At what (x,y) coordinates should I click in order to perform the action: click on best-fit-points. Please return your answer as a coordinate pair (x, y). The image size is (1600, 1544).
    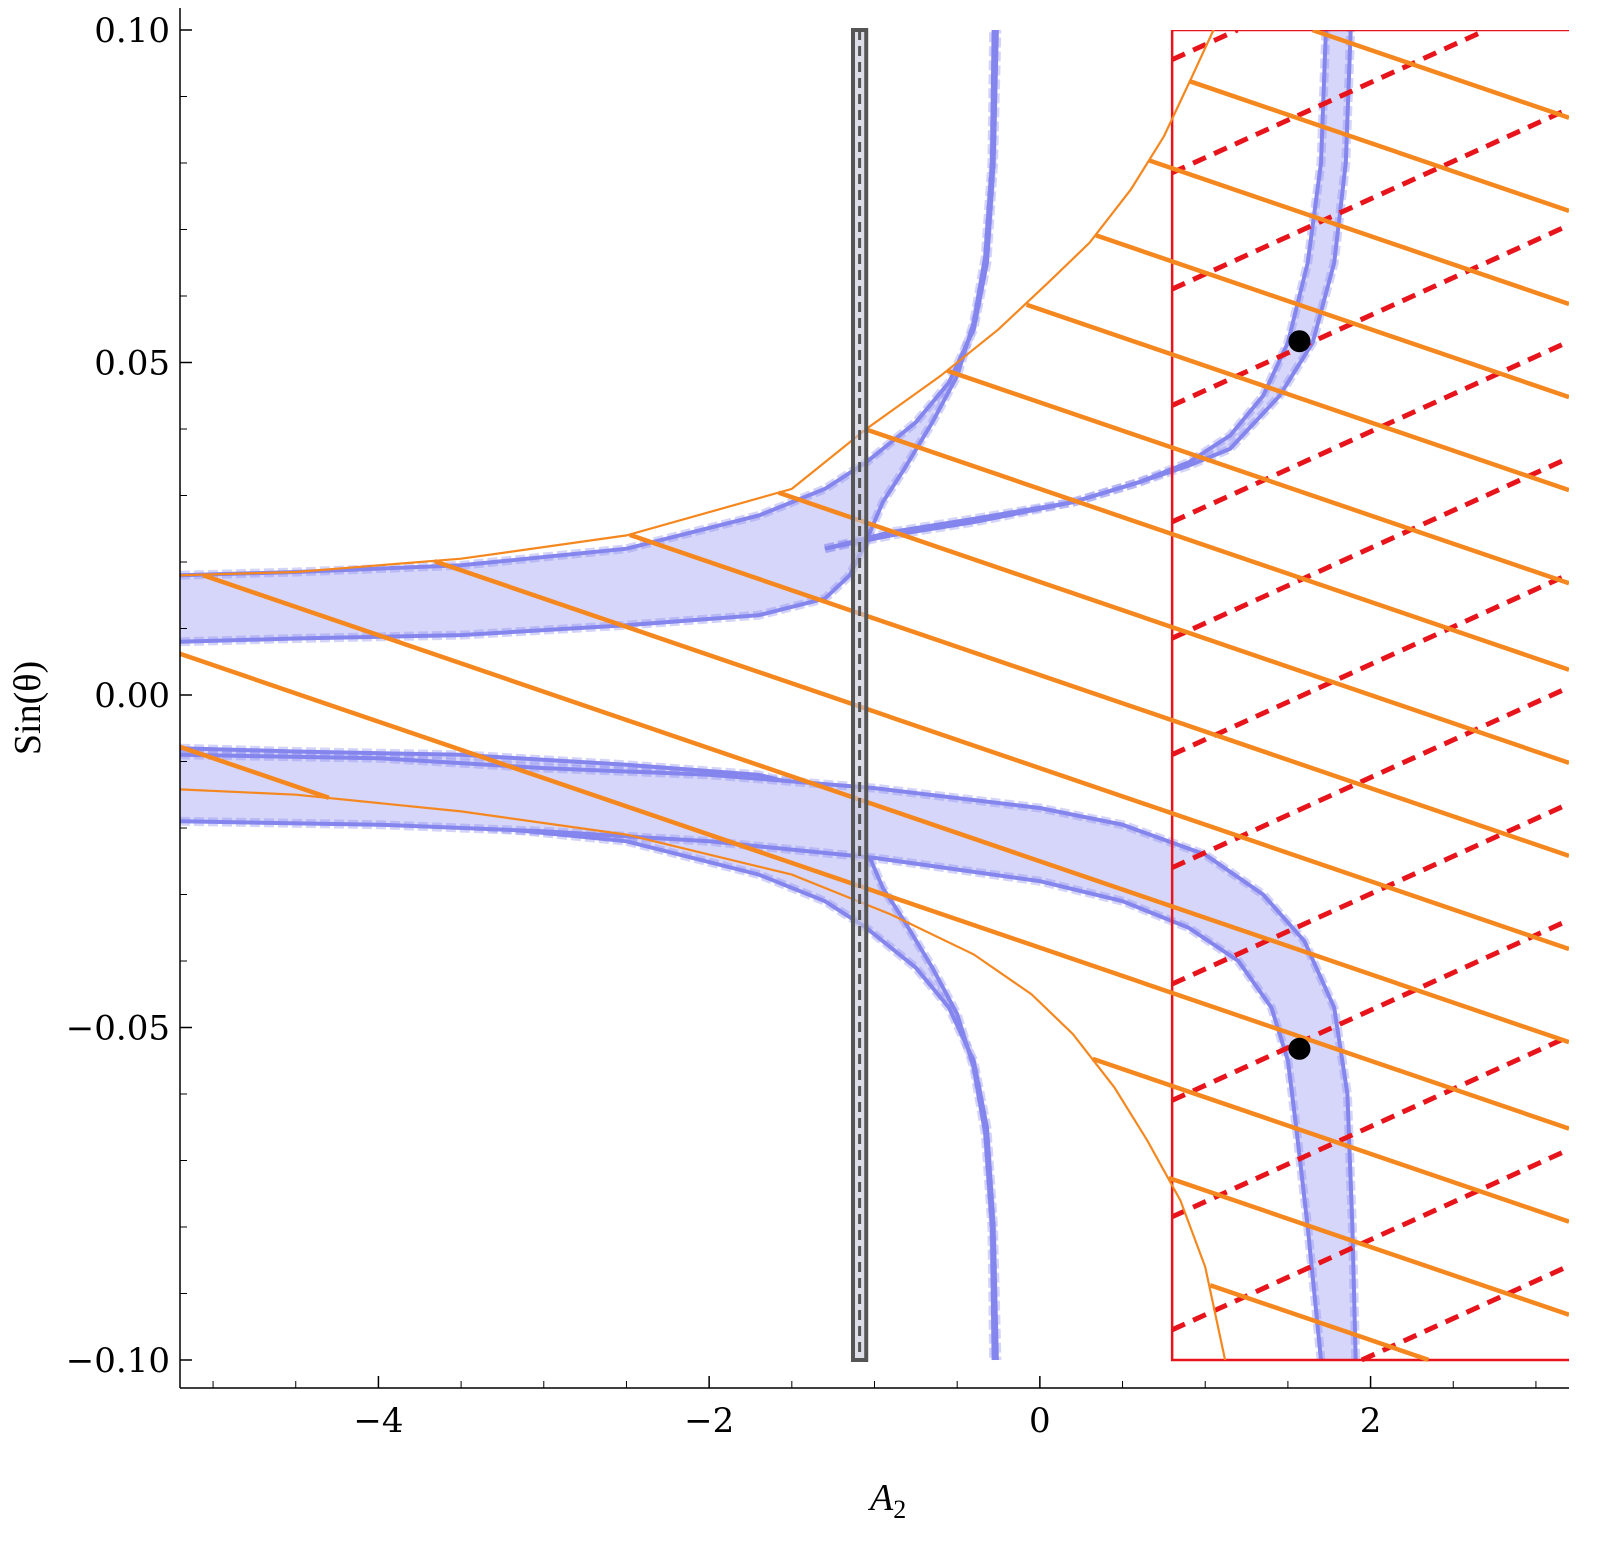
    Looking at the image, I should click on (1299, 695).